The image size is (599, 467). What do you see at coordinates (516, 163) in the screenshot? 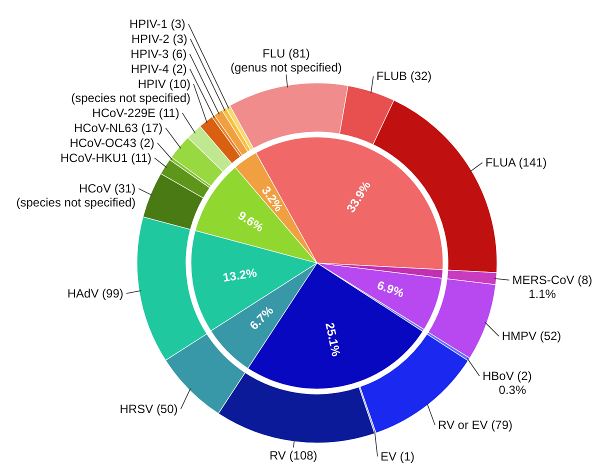
I see `slice-label: FLUA (141)` at bounding box center [516, 163].